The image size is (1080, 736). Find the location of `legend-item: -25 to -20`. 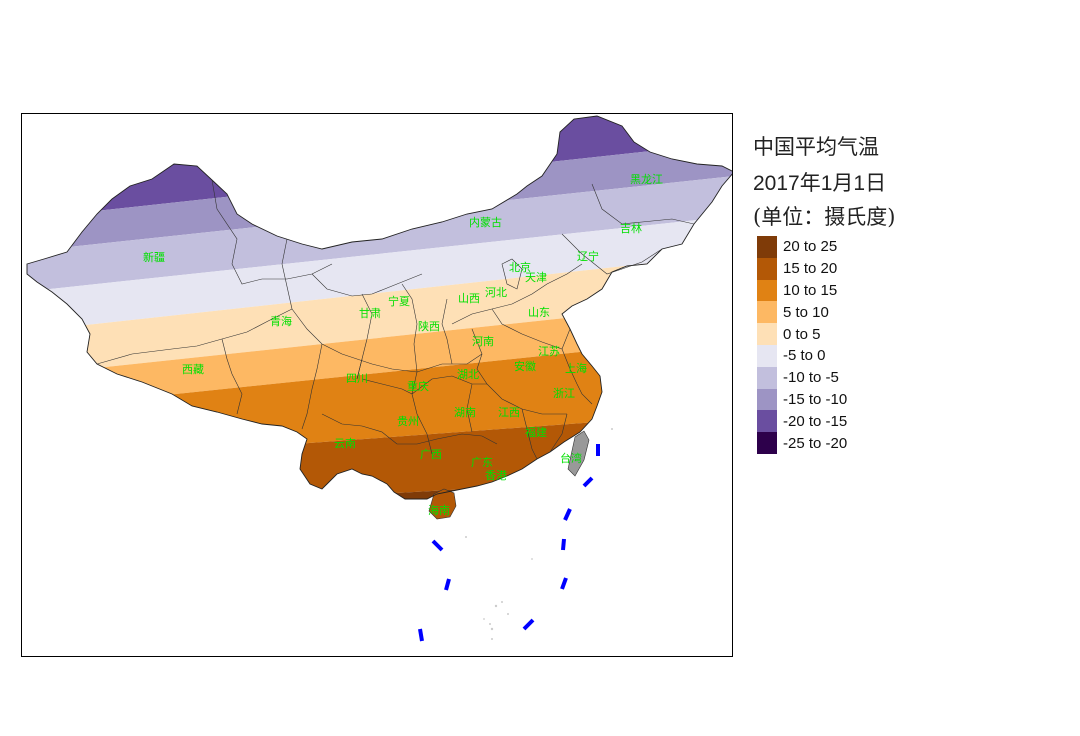

legend-item: -25 to -20 is located at coordinates (802, 443).